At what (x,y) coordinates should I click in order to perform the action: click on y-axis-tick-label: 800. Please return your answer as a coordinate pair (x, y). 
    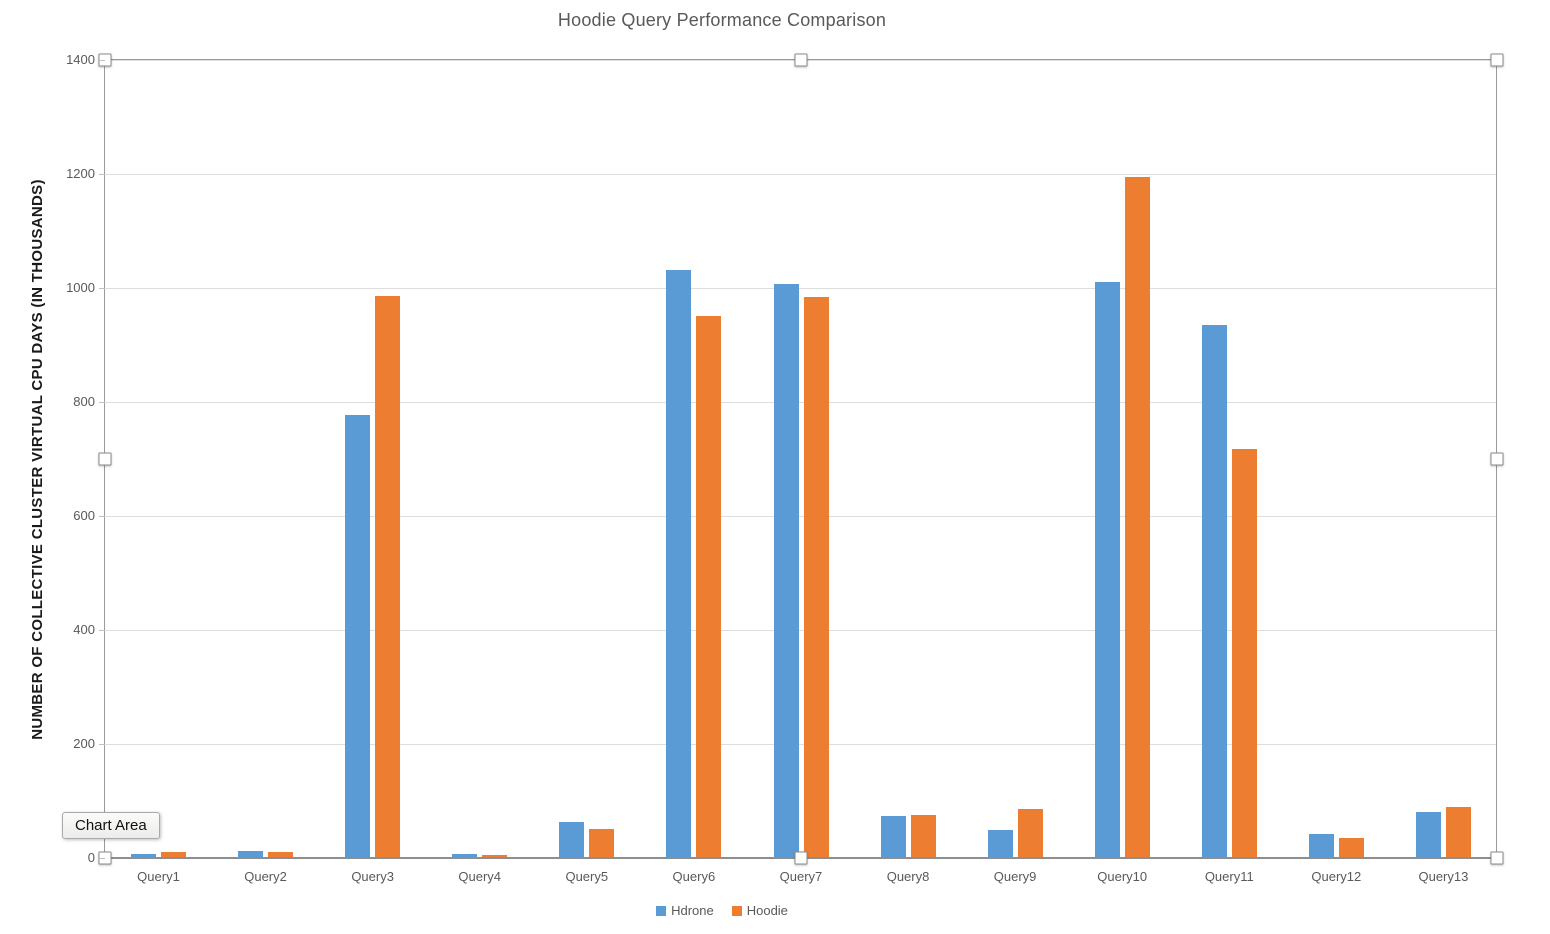
    Looking at the image, I should click on (84, 401).